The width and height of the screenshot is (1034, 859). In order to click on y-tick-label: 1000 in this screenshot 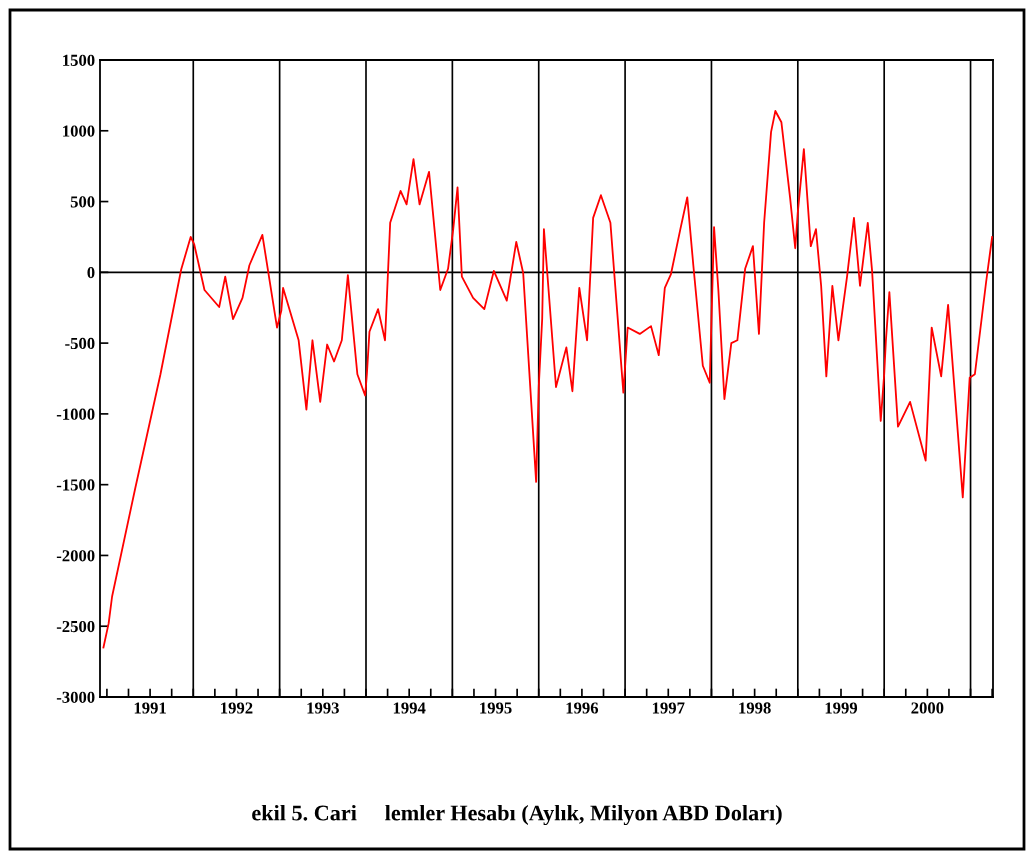, I will do `click(79, 131)`.